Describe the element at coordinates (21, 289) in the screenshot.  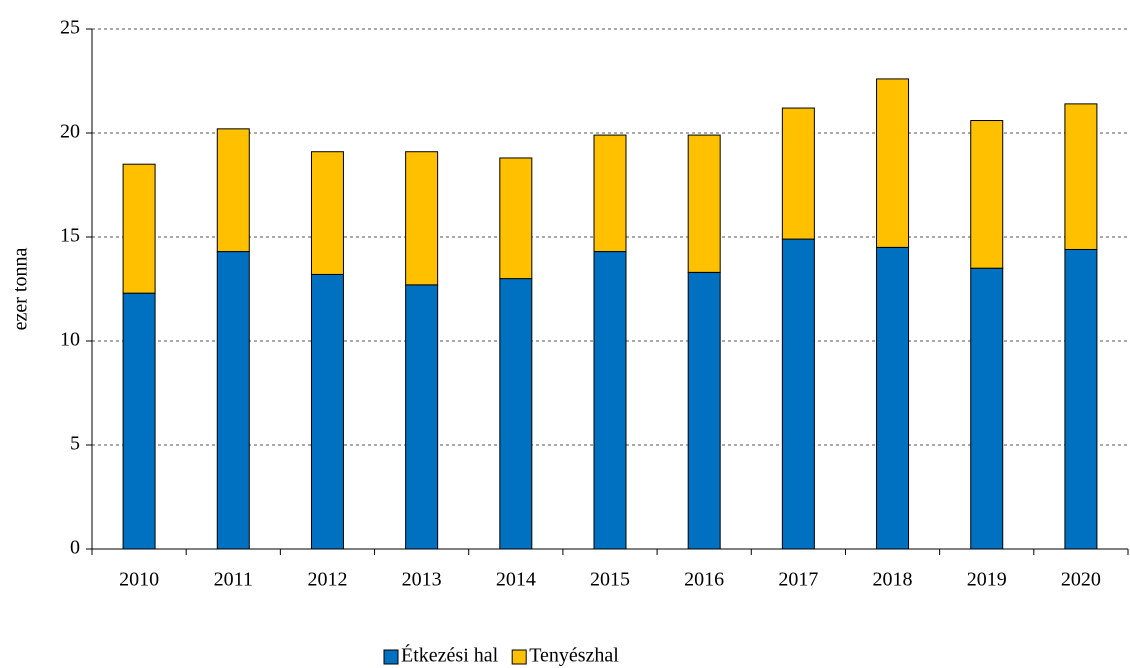
I see `y-axis-label: ezer tonna` at that location.